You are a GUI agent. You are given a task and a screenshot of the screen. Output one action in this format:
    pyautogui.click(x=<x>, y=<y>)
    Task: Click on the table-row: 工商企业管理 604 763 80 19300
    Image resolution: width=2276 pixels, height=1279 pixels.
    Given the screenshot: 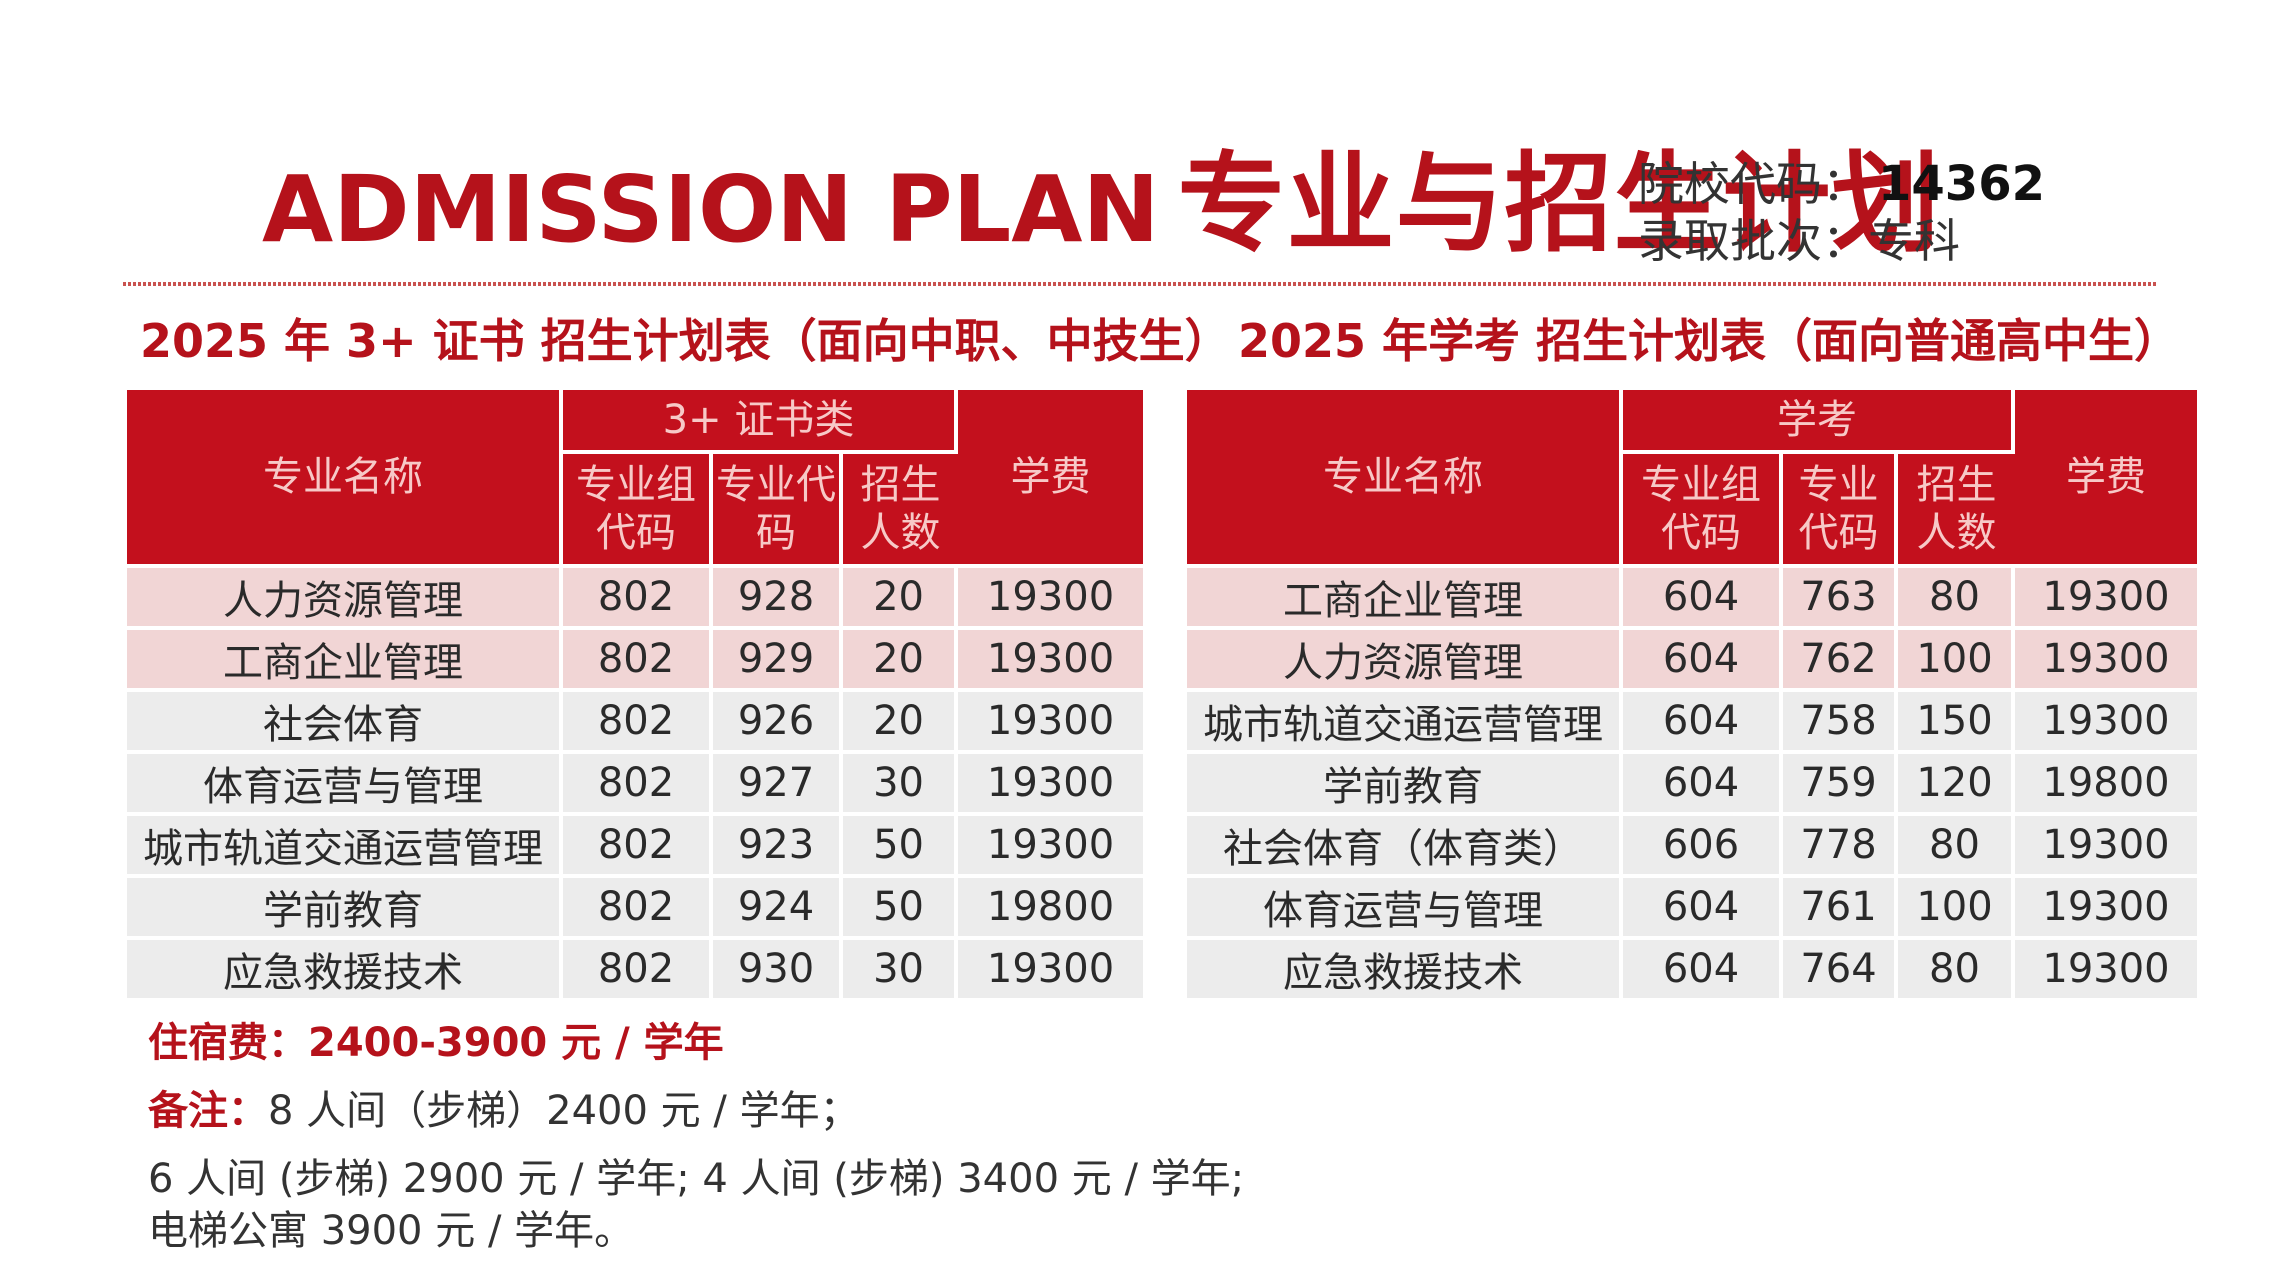 What is the action you would take?
    pyautogui.click(x=1692, y=599)
    